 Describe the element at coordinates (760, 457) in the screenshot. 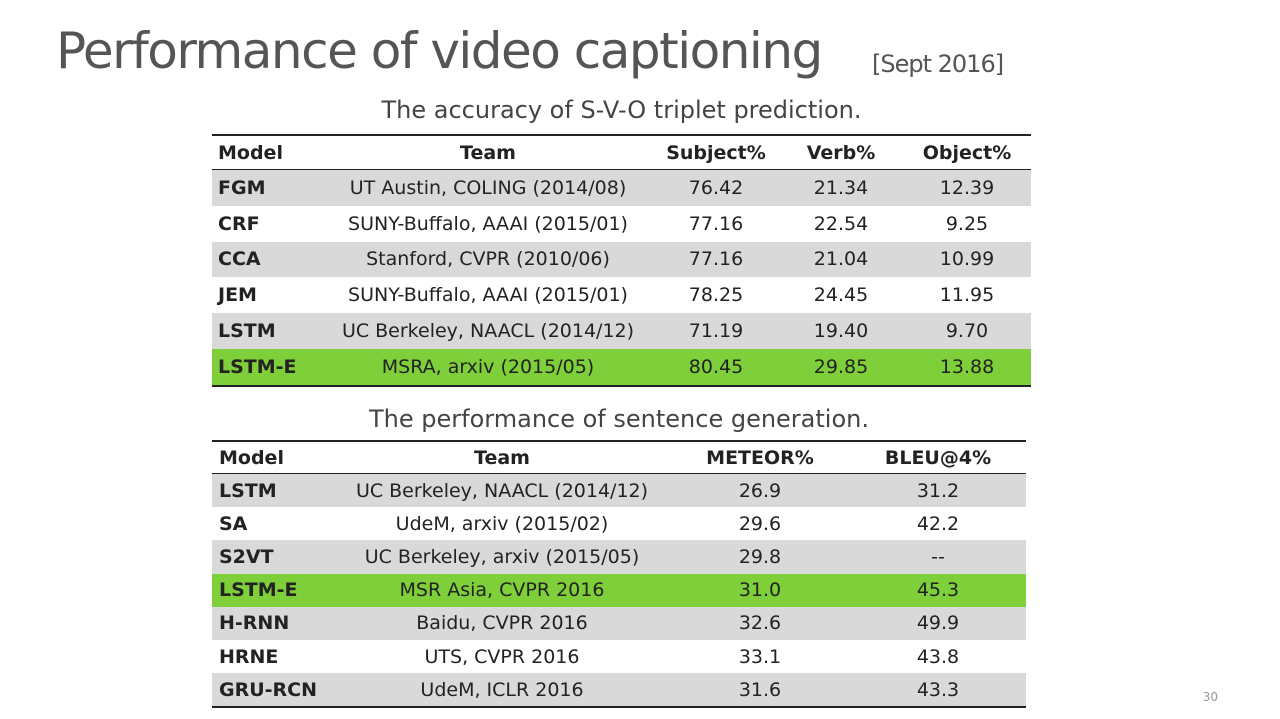

I see `column-header: METEOR%` at that location.